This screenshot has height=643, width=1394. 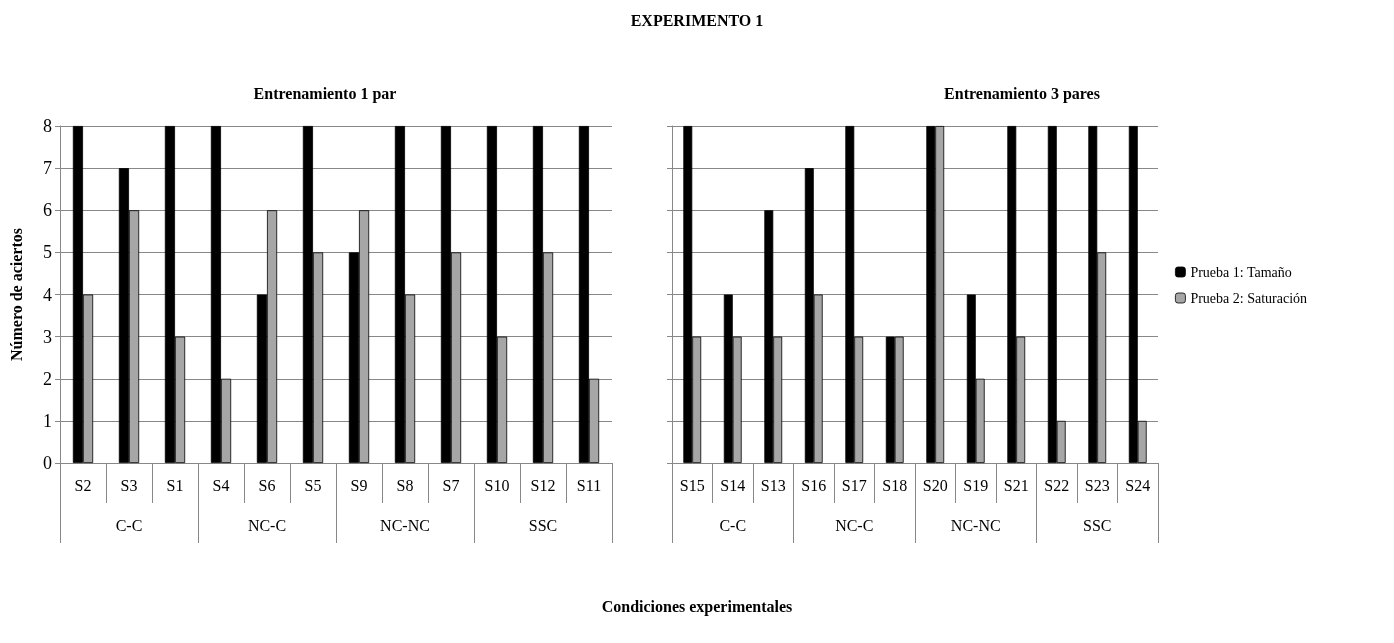 I want to click on x-axis-title: Condiciones experimentales, so click(x=697, y=607).